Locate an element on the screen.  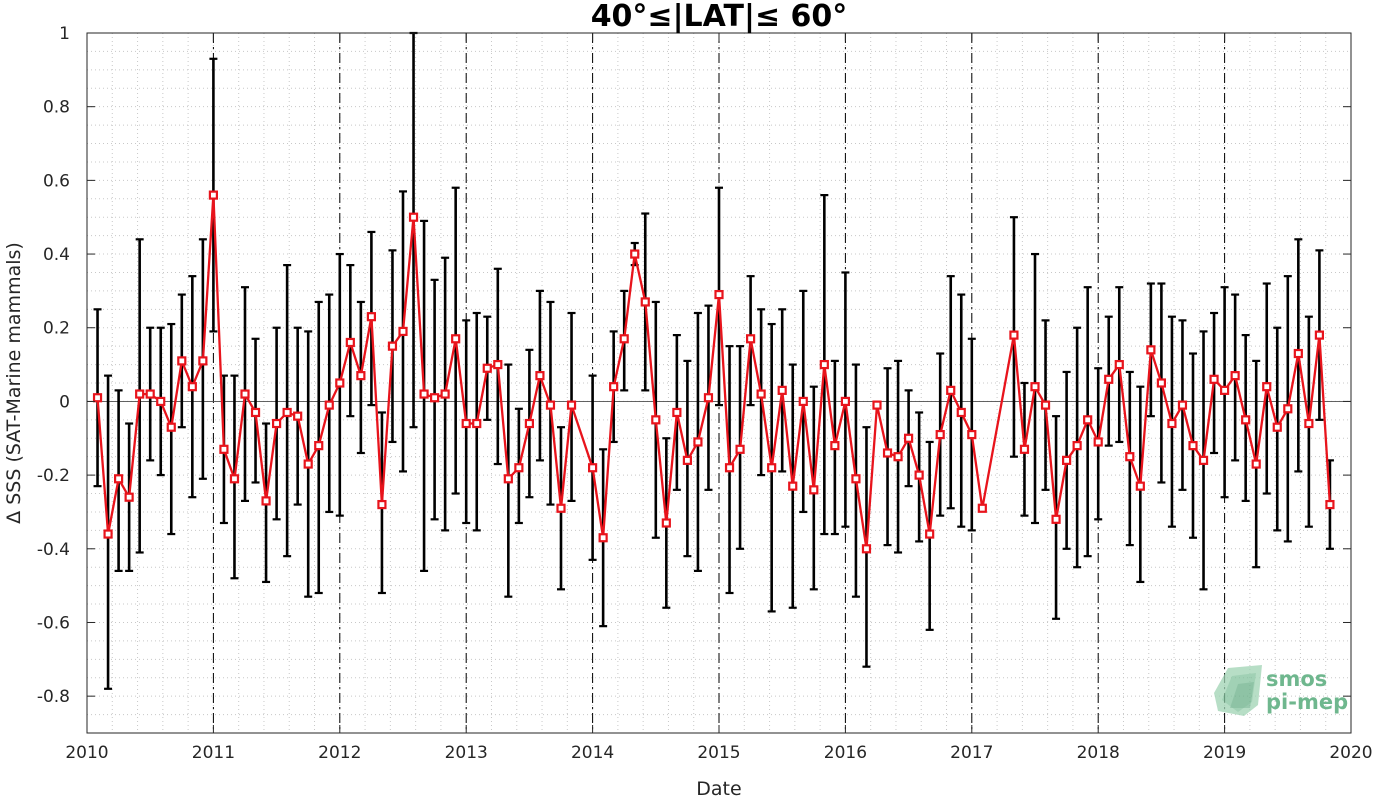
logo-text-smos: smos is located at coordinates (1296, 679).